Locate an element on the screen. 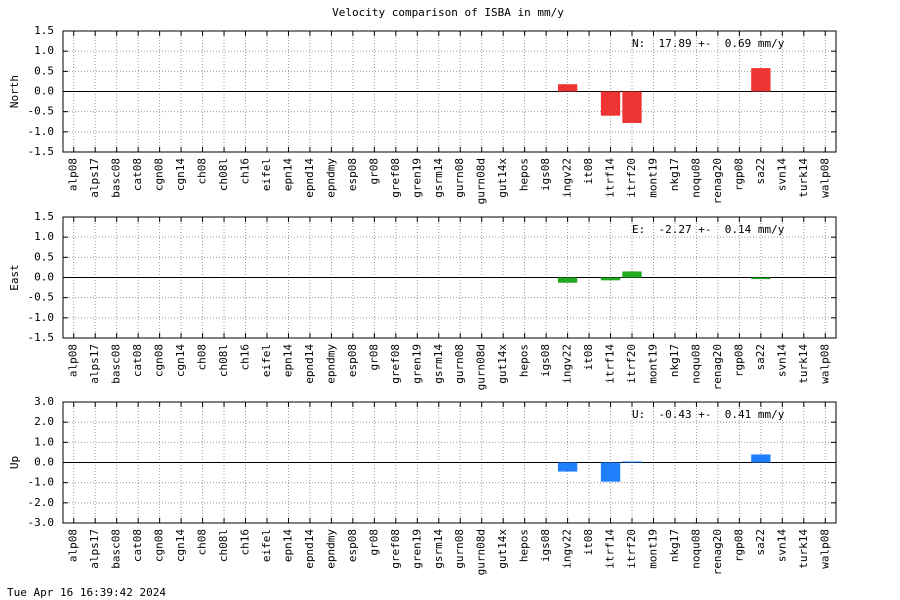 This screenshot has width=900, height=600. x-tick-label: alp08 is located at coordinates (73, 360).